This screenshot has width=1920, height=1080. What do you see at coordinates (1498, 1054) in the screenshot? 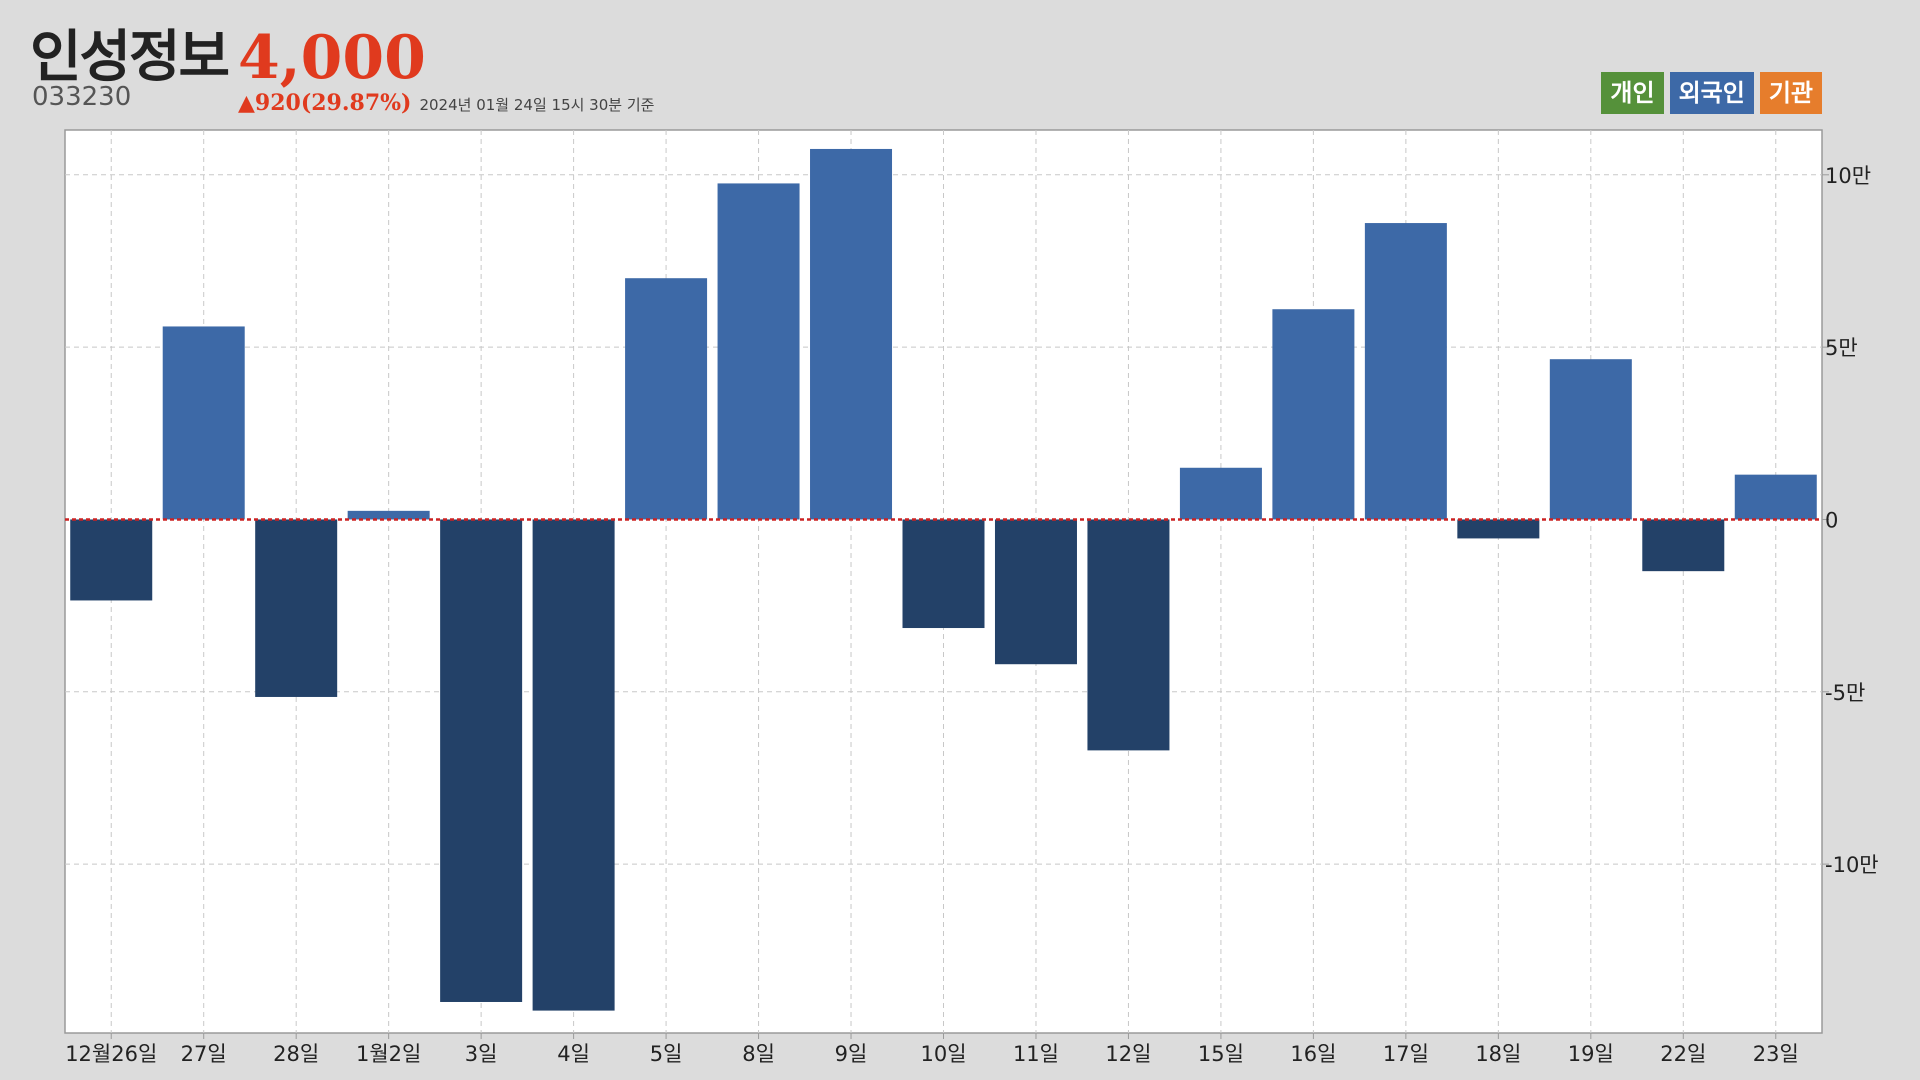
I see `x-tick-label: 18일` at bounding box center [1498, 1054].